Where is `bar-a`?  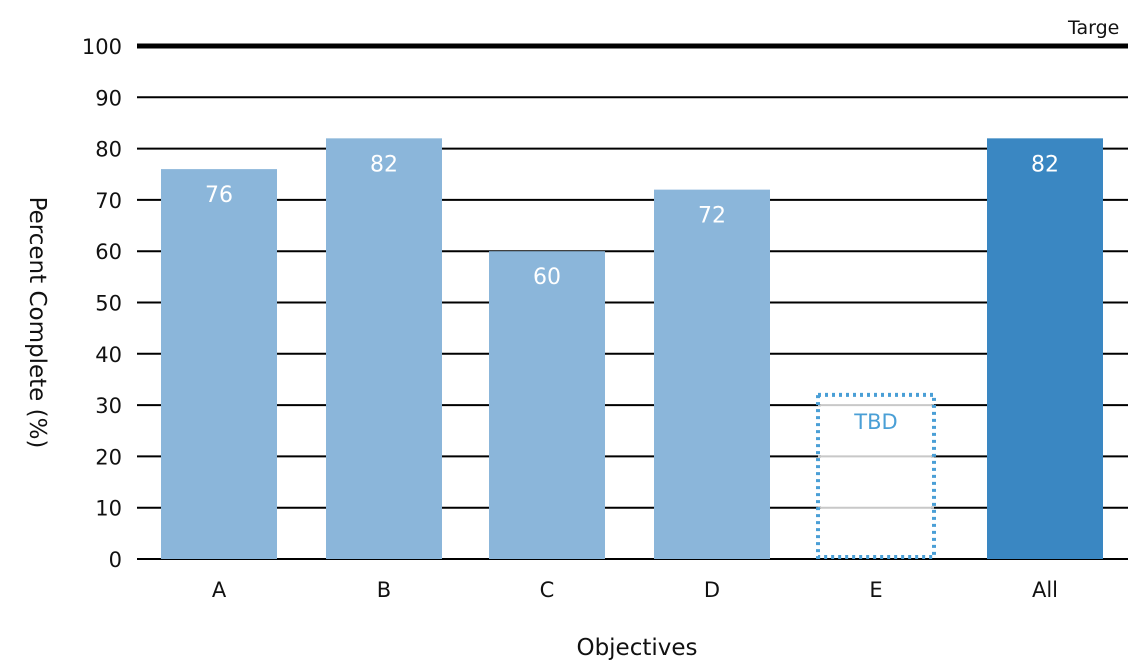 bar-a is located at coordinates (219, 364).